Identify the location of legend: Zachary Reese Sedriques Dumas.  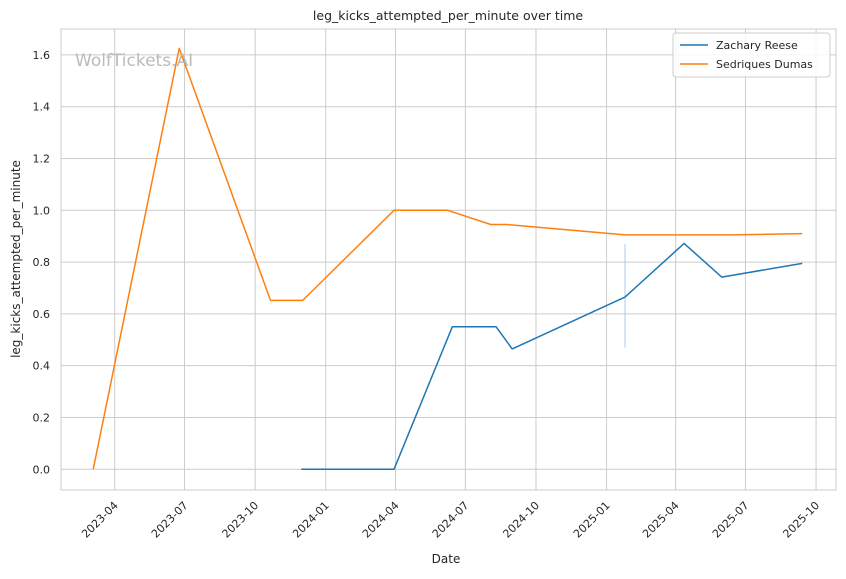
(751, 55).